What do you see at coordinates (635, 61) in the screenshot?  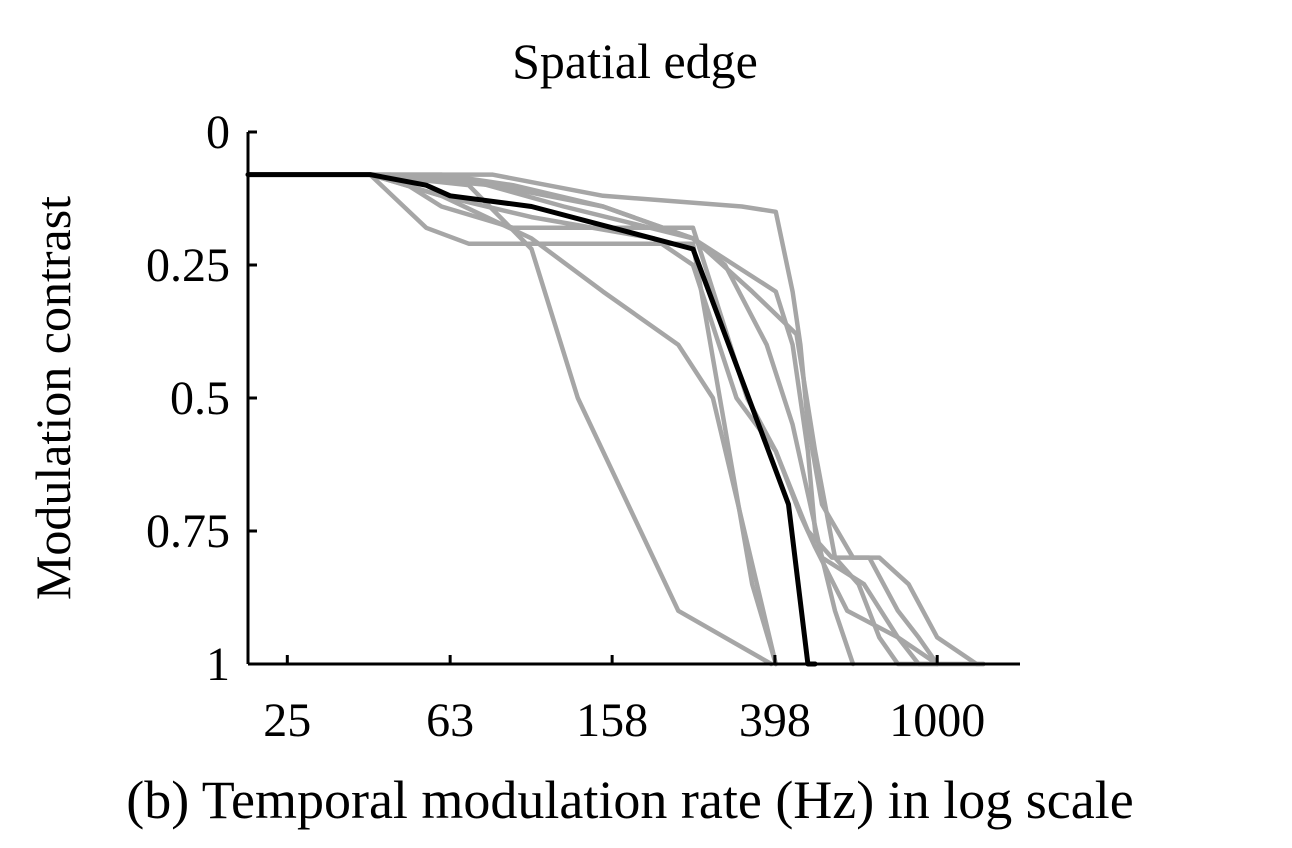 I see `chart-title: Spatial edge` at bounding box center [635, 61].